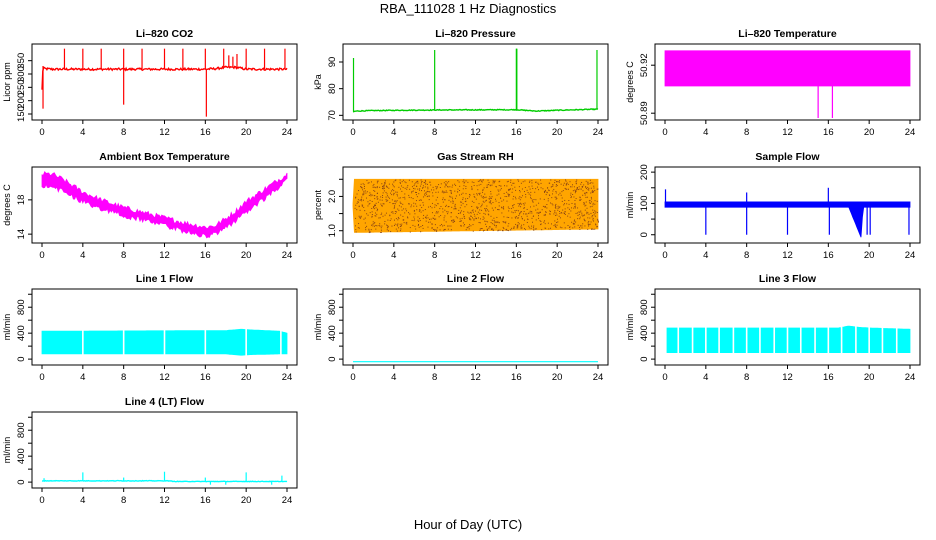 The width and height of the screenshot is (936, 540). I want to click on figure-title: RBA_111028 1 Hz Diagnostics, so click(468, 8).